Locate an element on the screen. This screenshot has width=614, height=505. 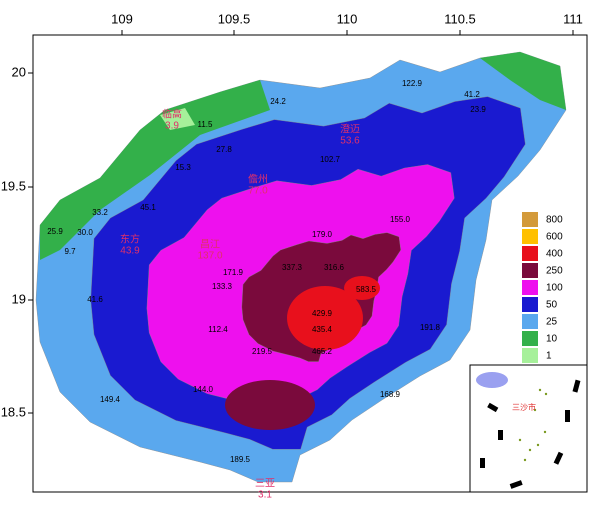
station-value: 149.4 is located at coordinates (110, 399).